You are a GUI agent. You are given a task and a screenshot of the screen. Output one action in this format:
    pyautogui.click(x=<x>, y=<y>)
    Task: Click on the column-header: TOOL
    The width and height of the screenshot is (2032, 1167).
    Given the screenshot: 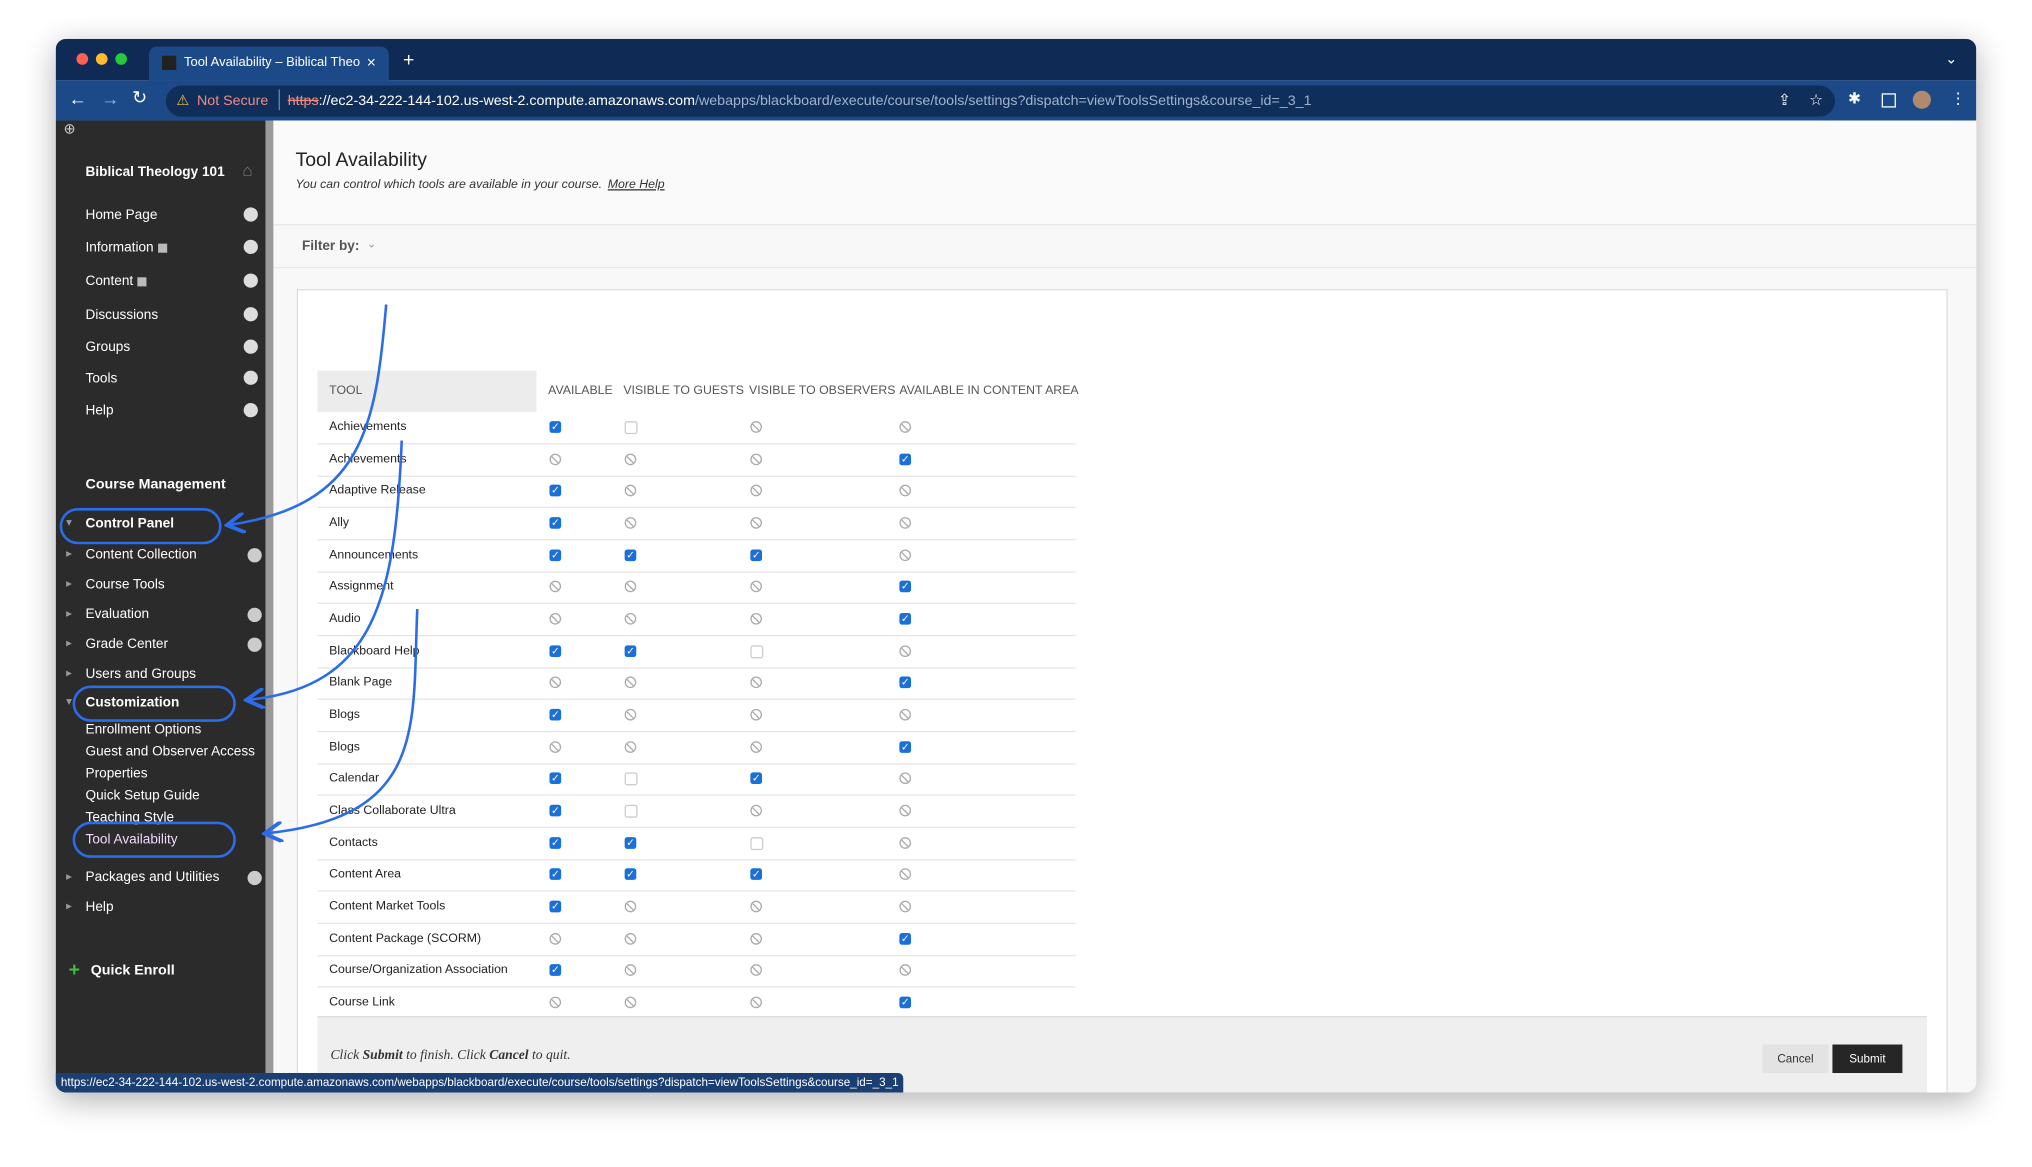 What is the action you would take?
    pyautogui.click(x=346, y=390)
    